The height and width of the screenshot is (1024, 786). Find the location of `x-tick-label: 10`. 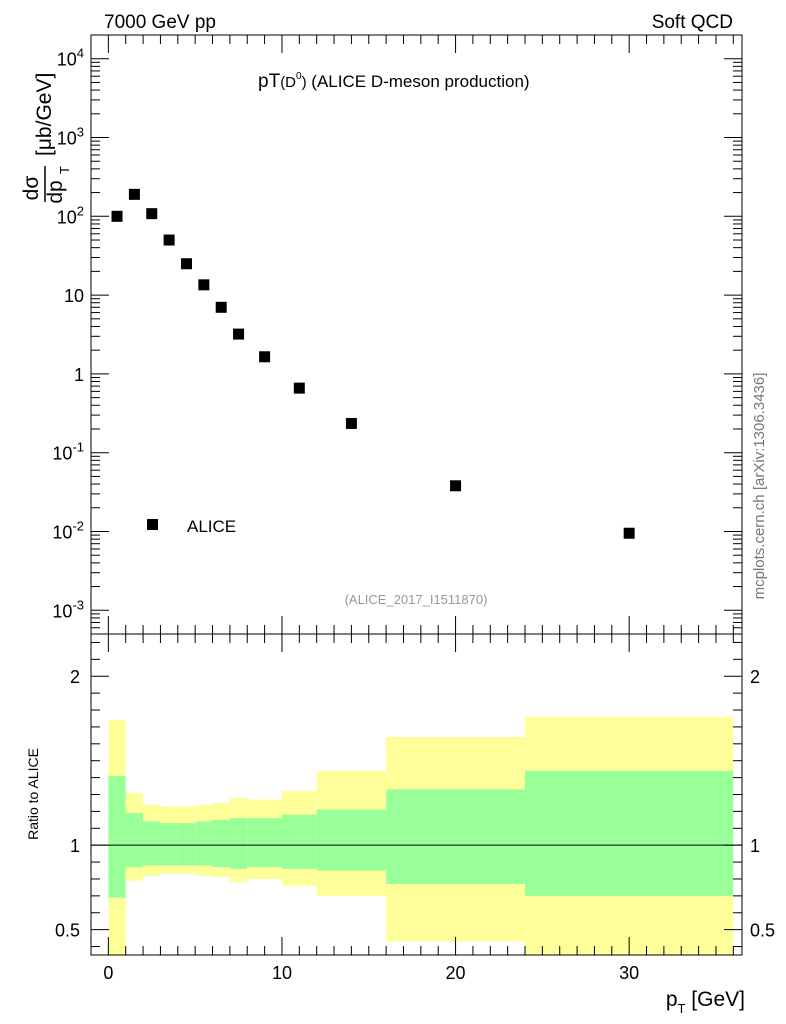

x-tick-label: 10 is located at coordinates (282, 973).